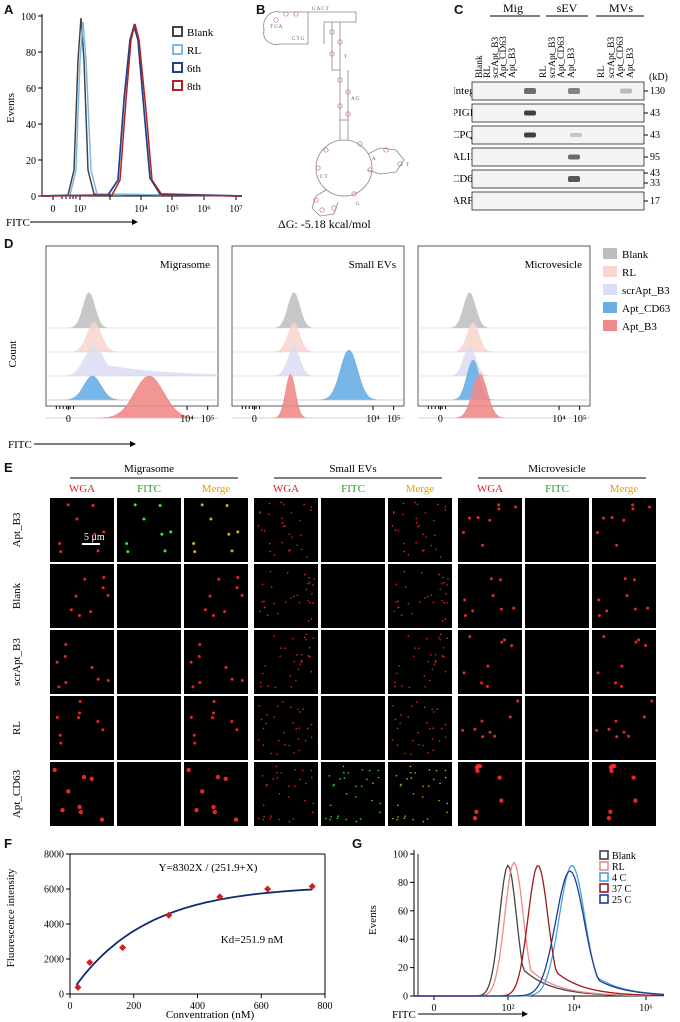 The image size is (680, 1022). Describe the element at coordinates (400, 855) in the screenshot. I see `g-ytick: 100` at that location.